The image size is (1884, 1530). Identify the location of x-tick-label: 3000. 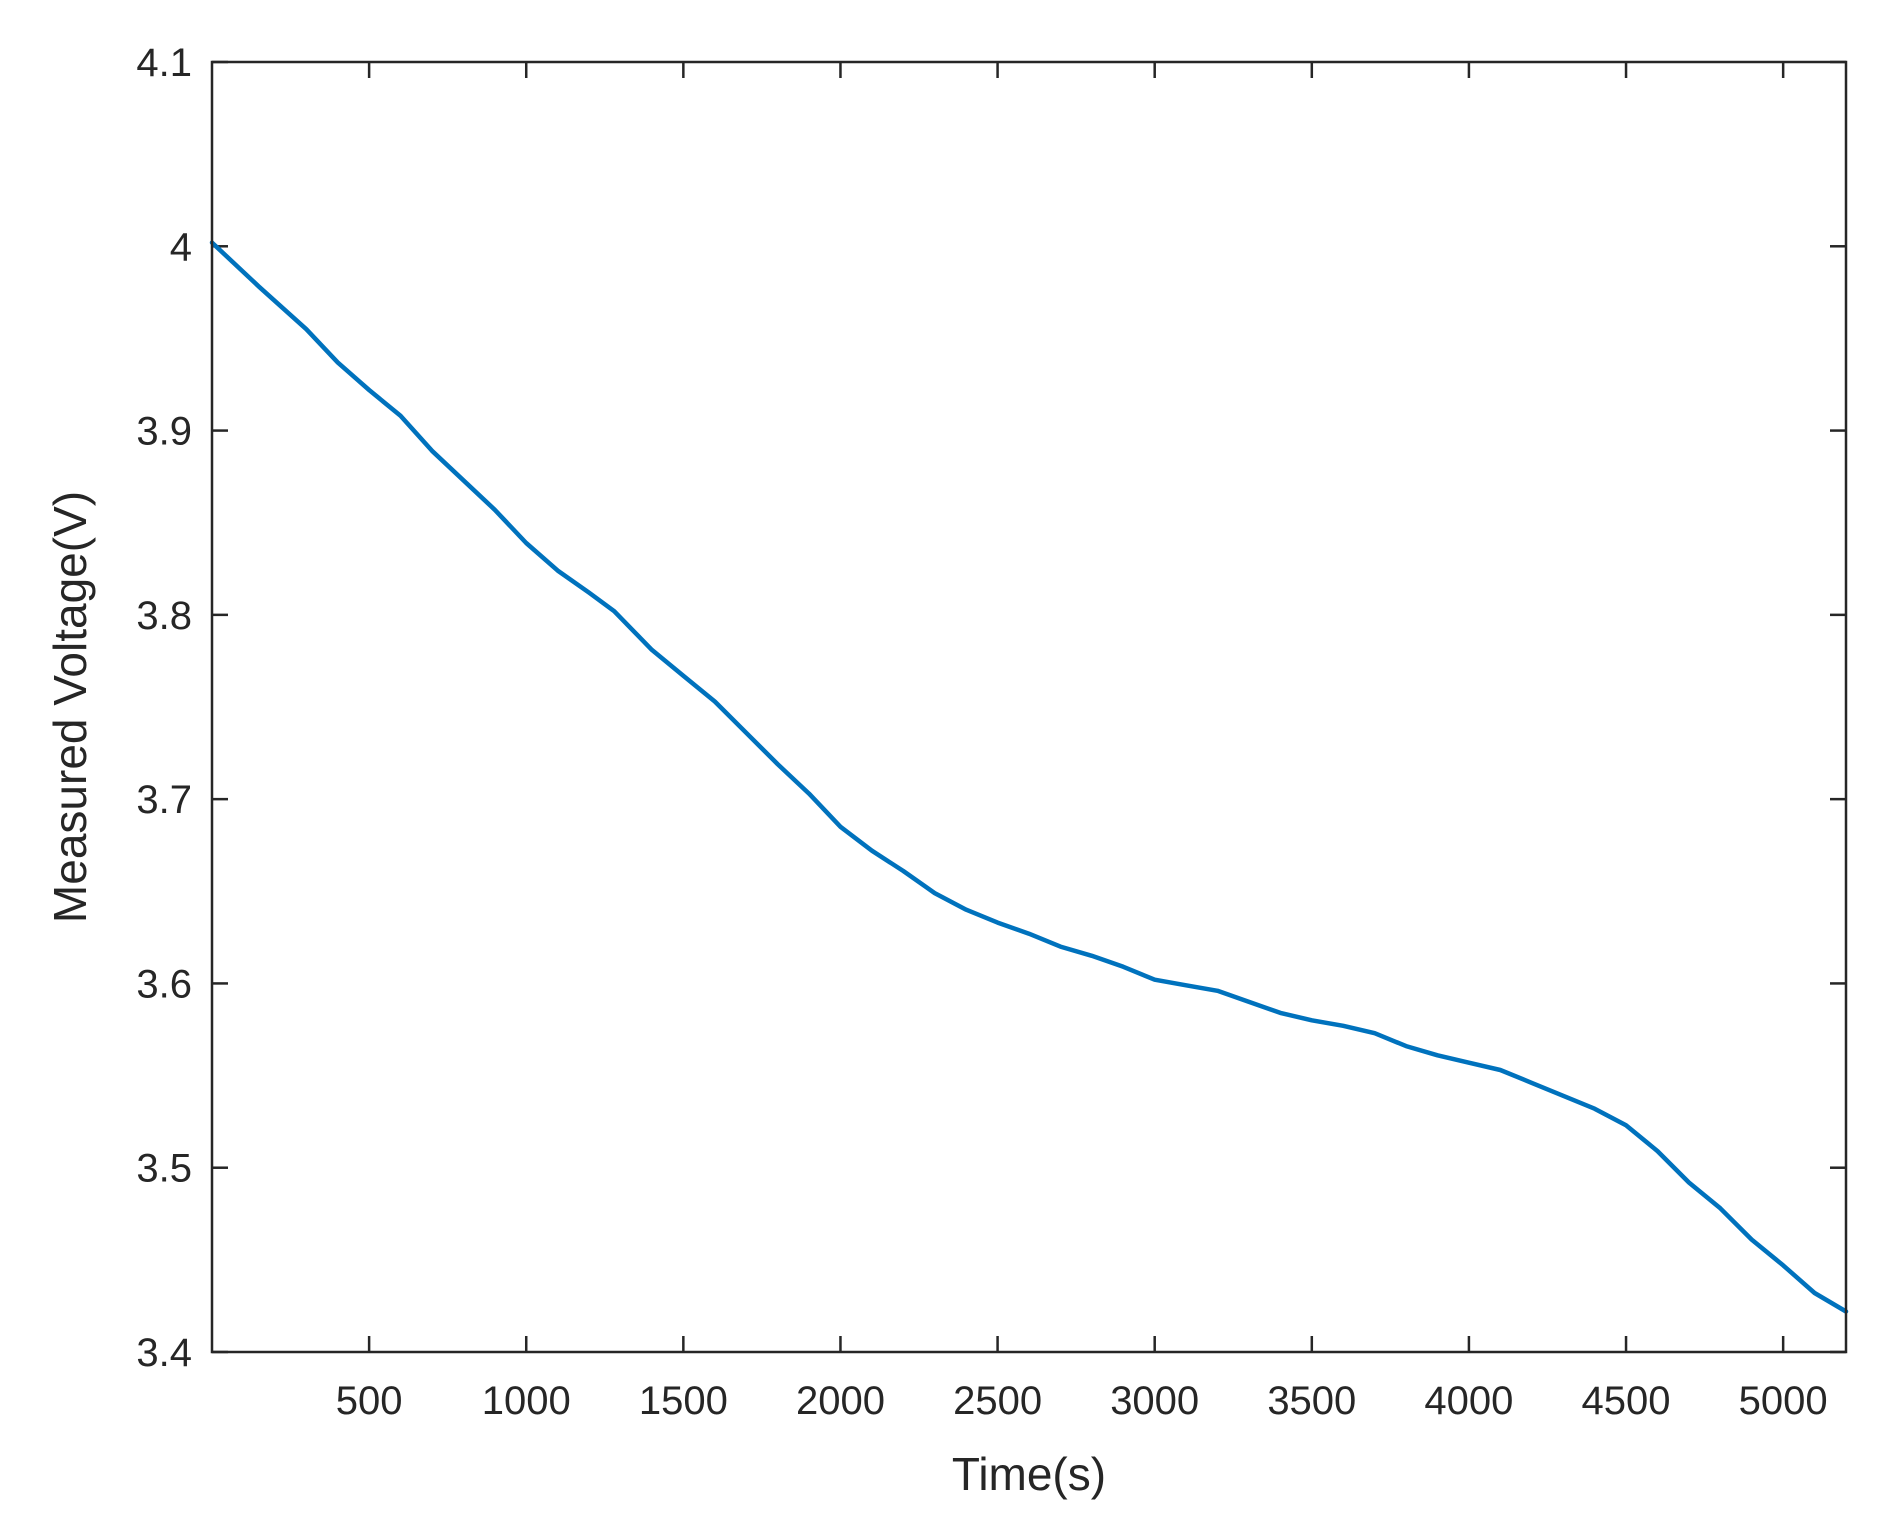
(1154, 1401).